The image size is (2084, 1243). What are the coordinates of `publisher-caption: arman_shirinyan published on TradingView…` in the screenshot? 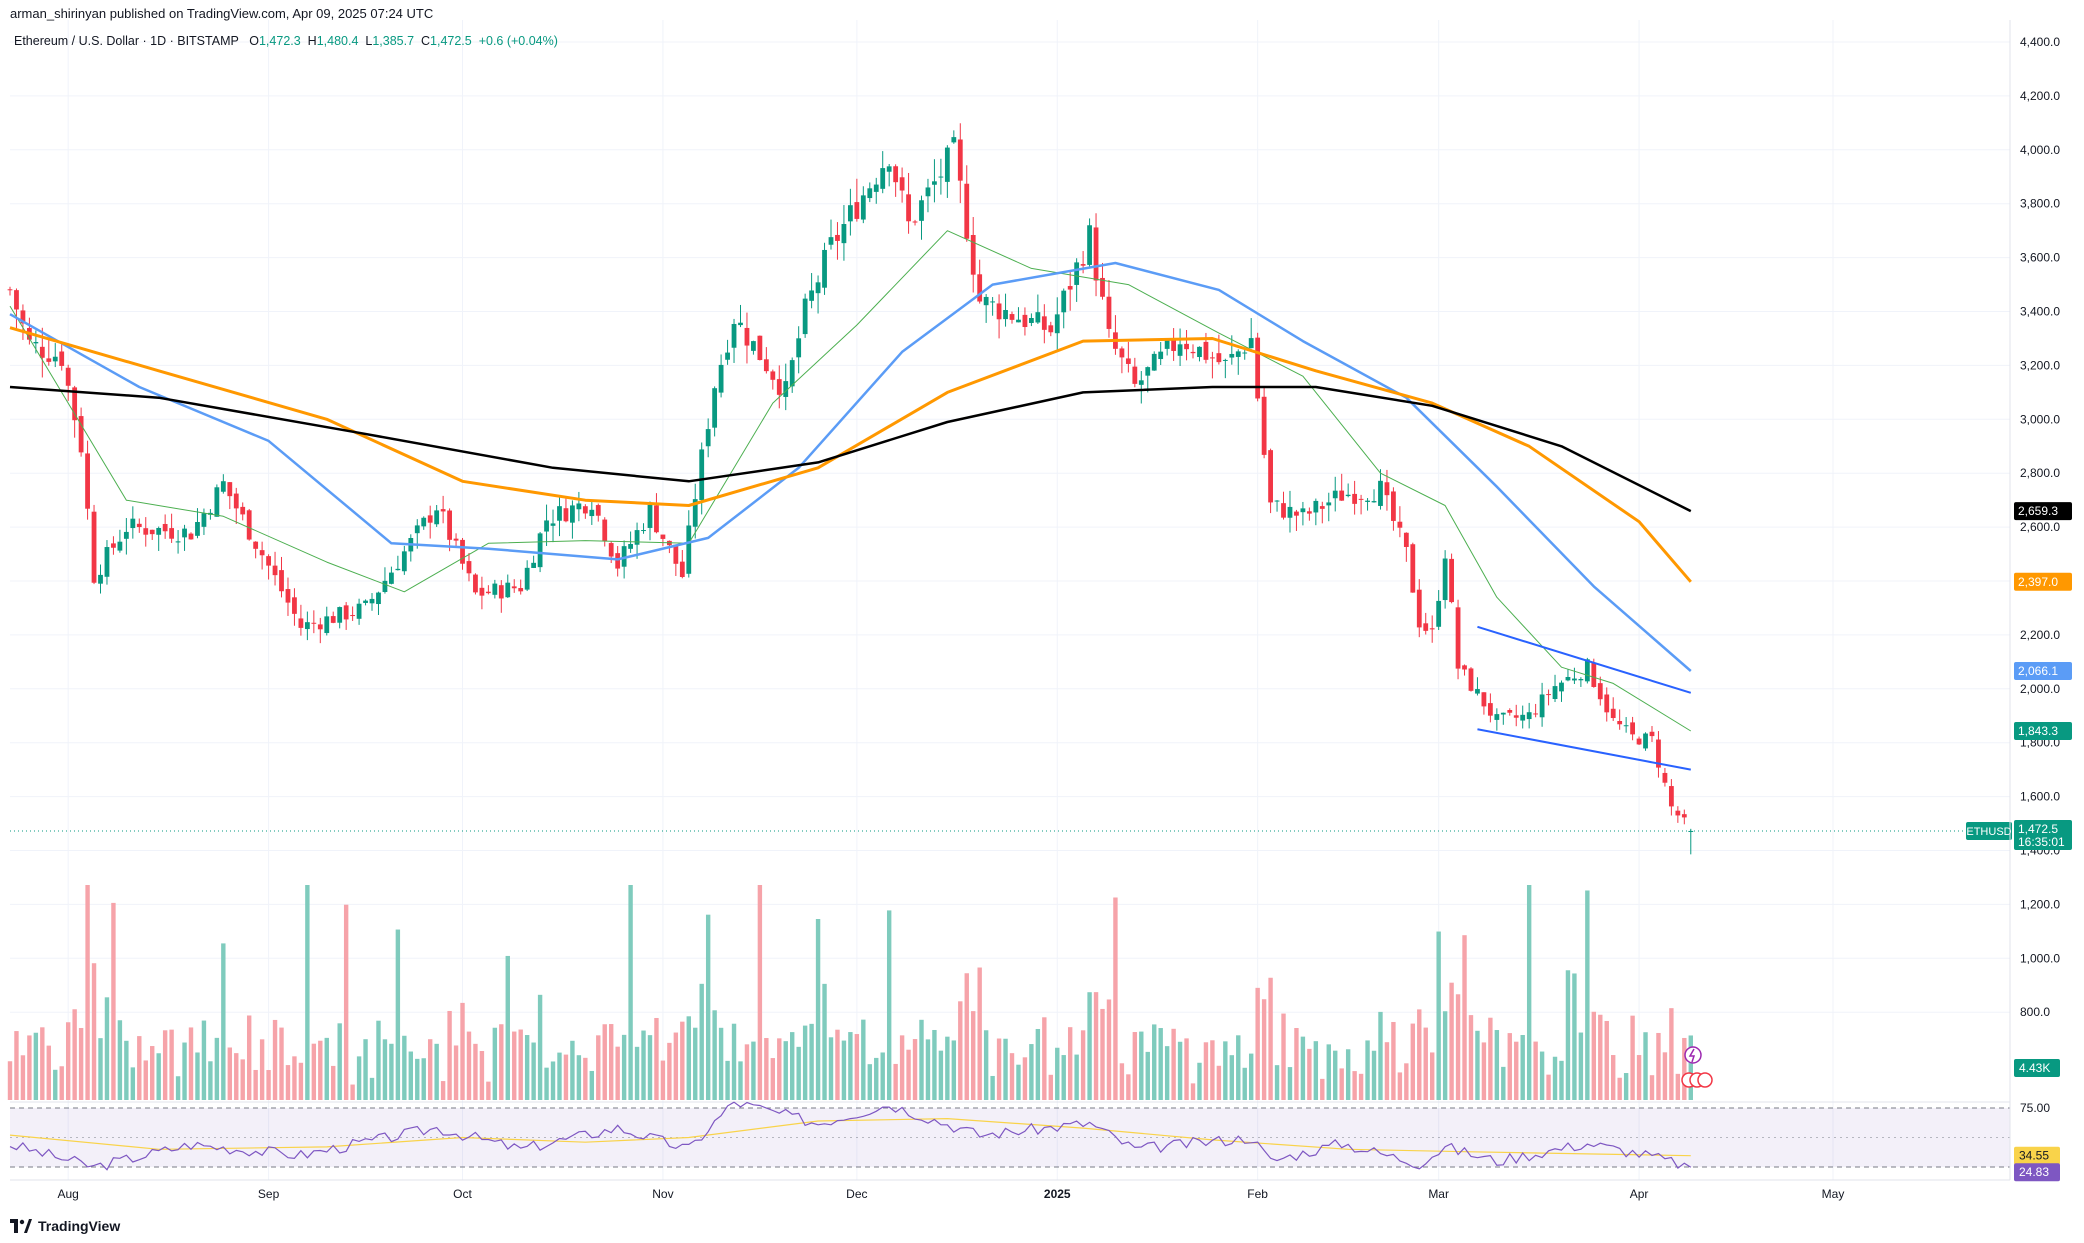 It's located at (222, 13).